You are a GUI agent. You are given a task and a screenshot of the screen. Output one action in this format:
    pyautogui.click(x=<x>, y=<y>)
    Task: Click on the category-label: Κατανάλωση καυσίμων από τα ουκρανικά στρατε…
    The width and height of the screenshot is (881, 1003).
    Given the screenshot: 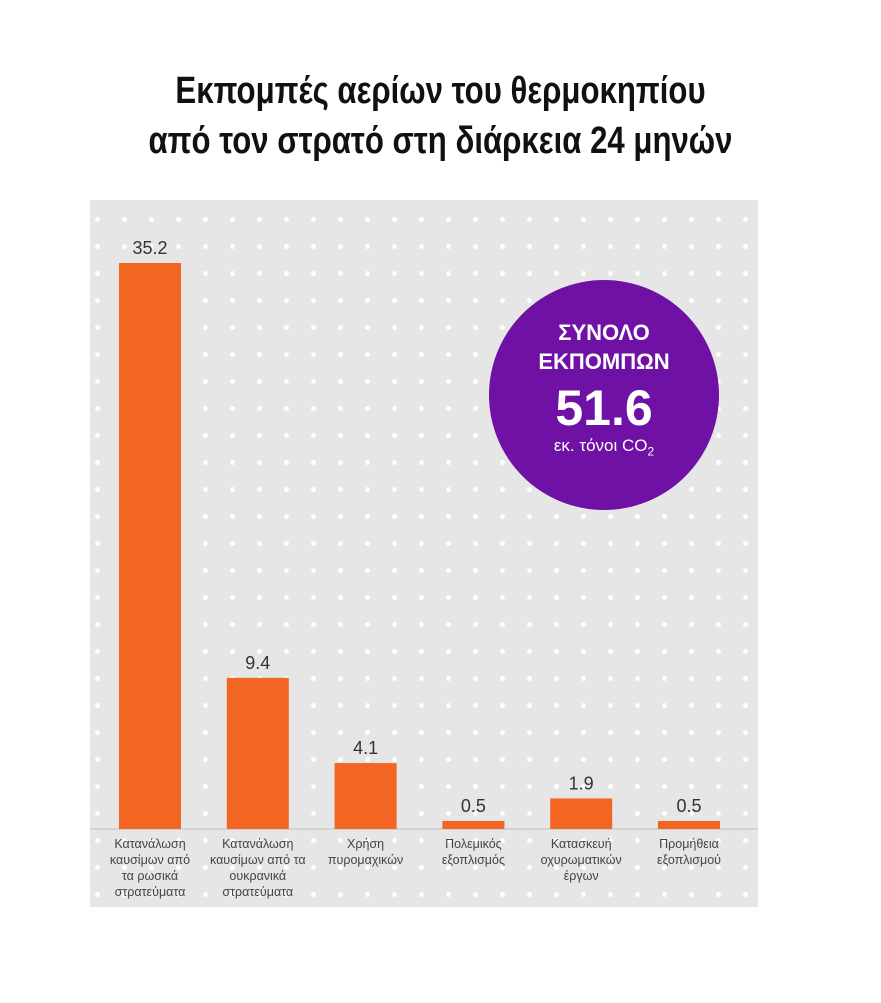 What is the action you would take?
    pyautogui.click(x=258, y=868)
    